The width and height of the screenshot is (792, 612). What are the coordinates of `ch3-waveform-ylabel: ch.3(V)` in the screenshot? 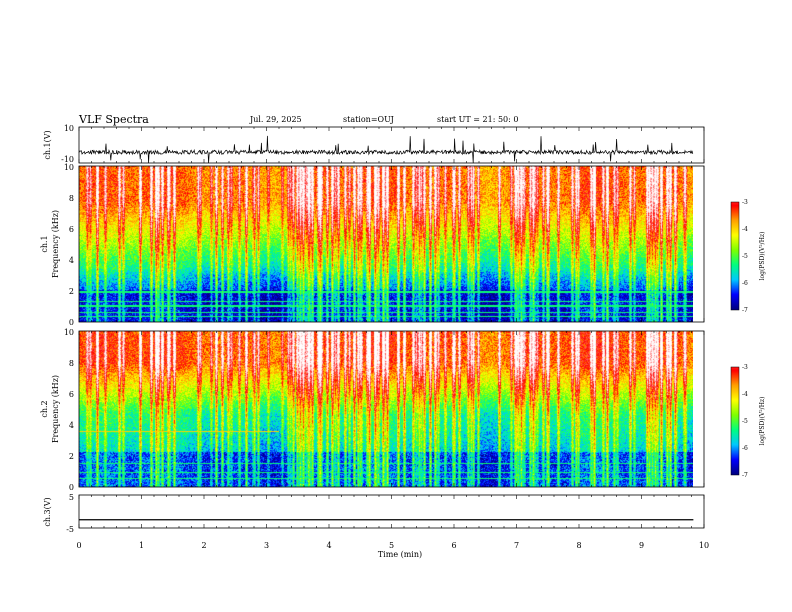 It's located at (47, 511).